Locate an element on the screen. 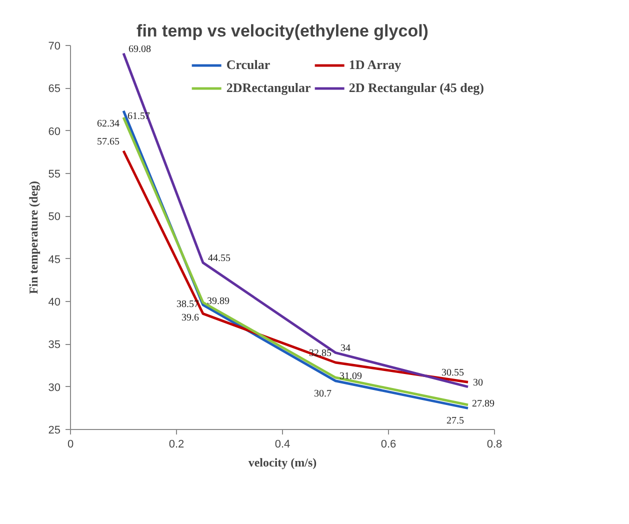 Image resolution: width=629 pixels, height=524 pixels. y-tick-label: 30 is located at coordinates (54, 388).